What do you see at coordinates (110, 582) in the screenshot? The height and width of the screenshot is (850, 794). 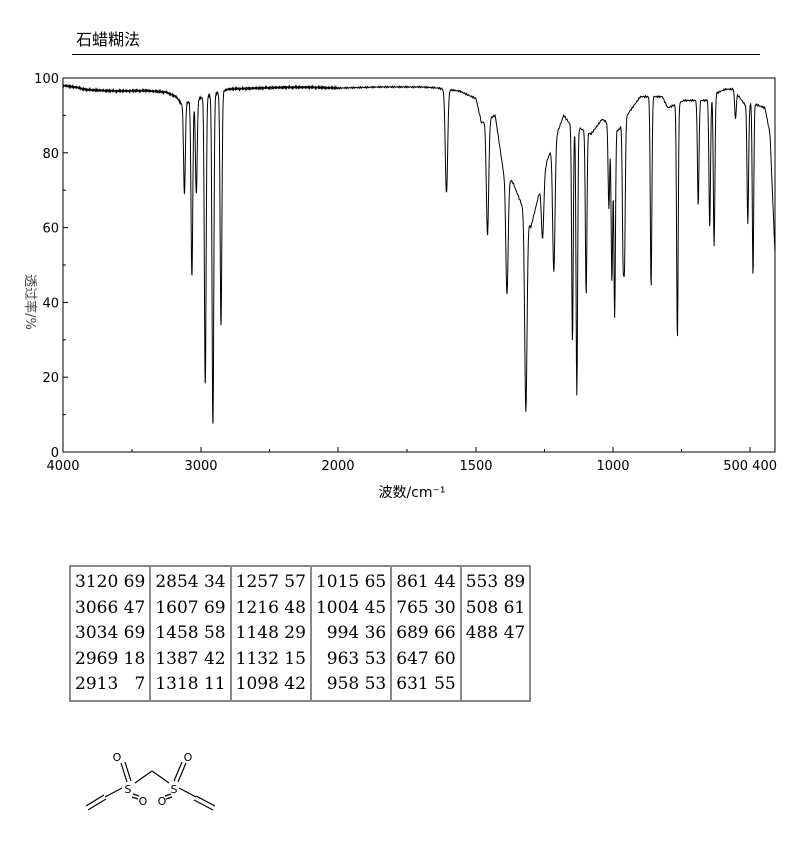 I see `peak-entry: 3120 69` at bounding box center [110, 582].